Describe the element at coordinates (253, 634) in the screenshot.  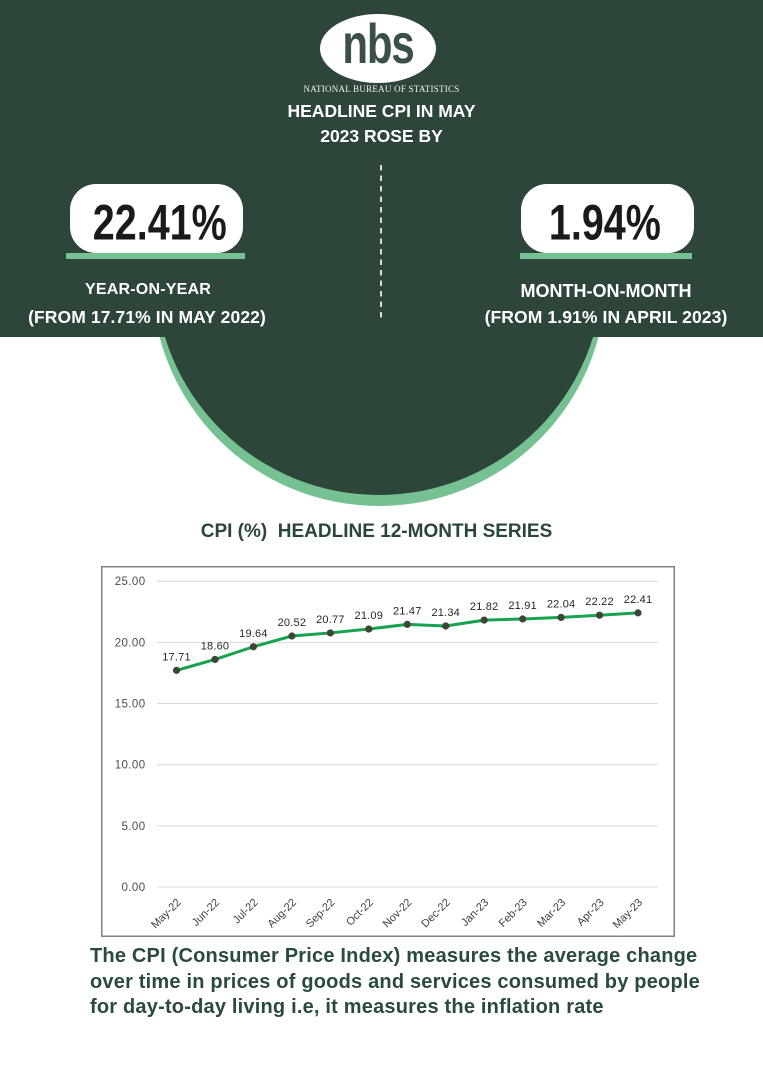
I see `svg-text: 19.64` at that location.